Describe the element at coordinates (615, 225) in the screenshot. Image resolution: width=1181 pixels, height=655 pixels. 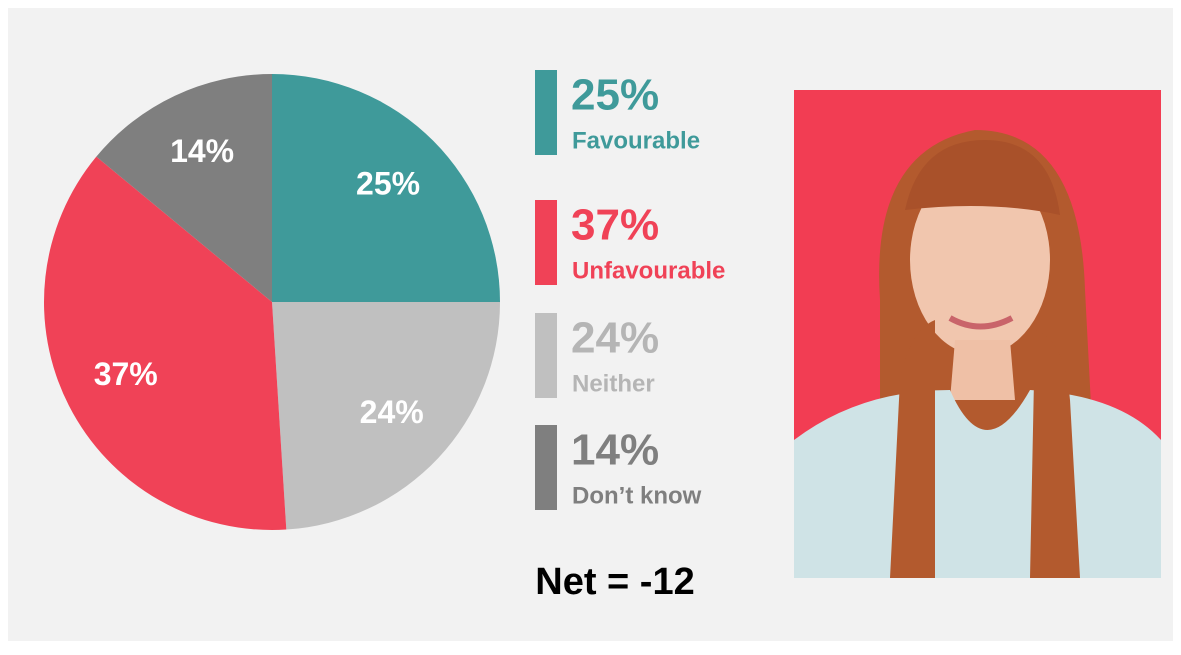
I see `legend-value: 37%` at that location.